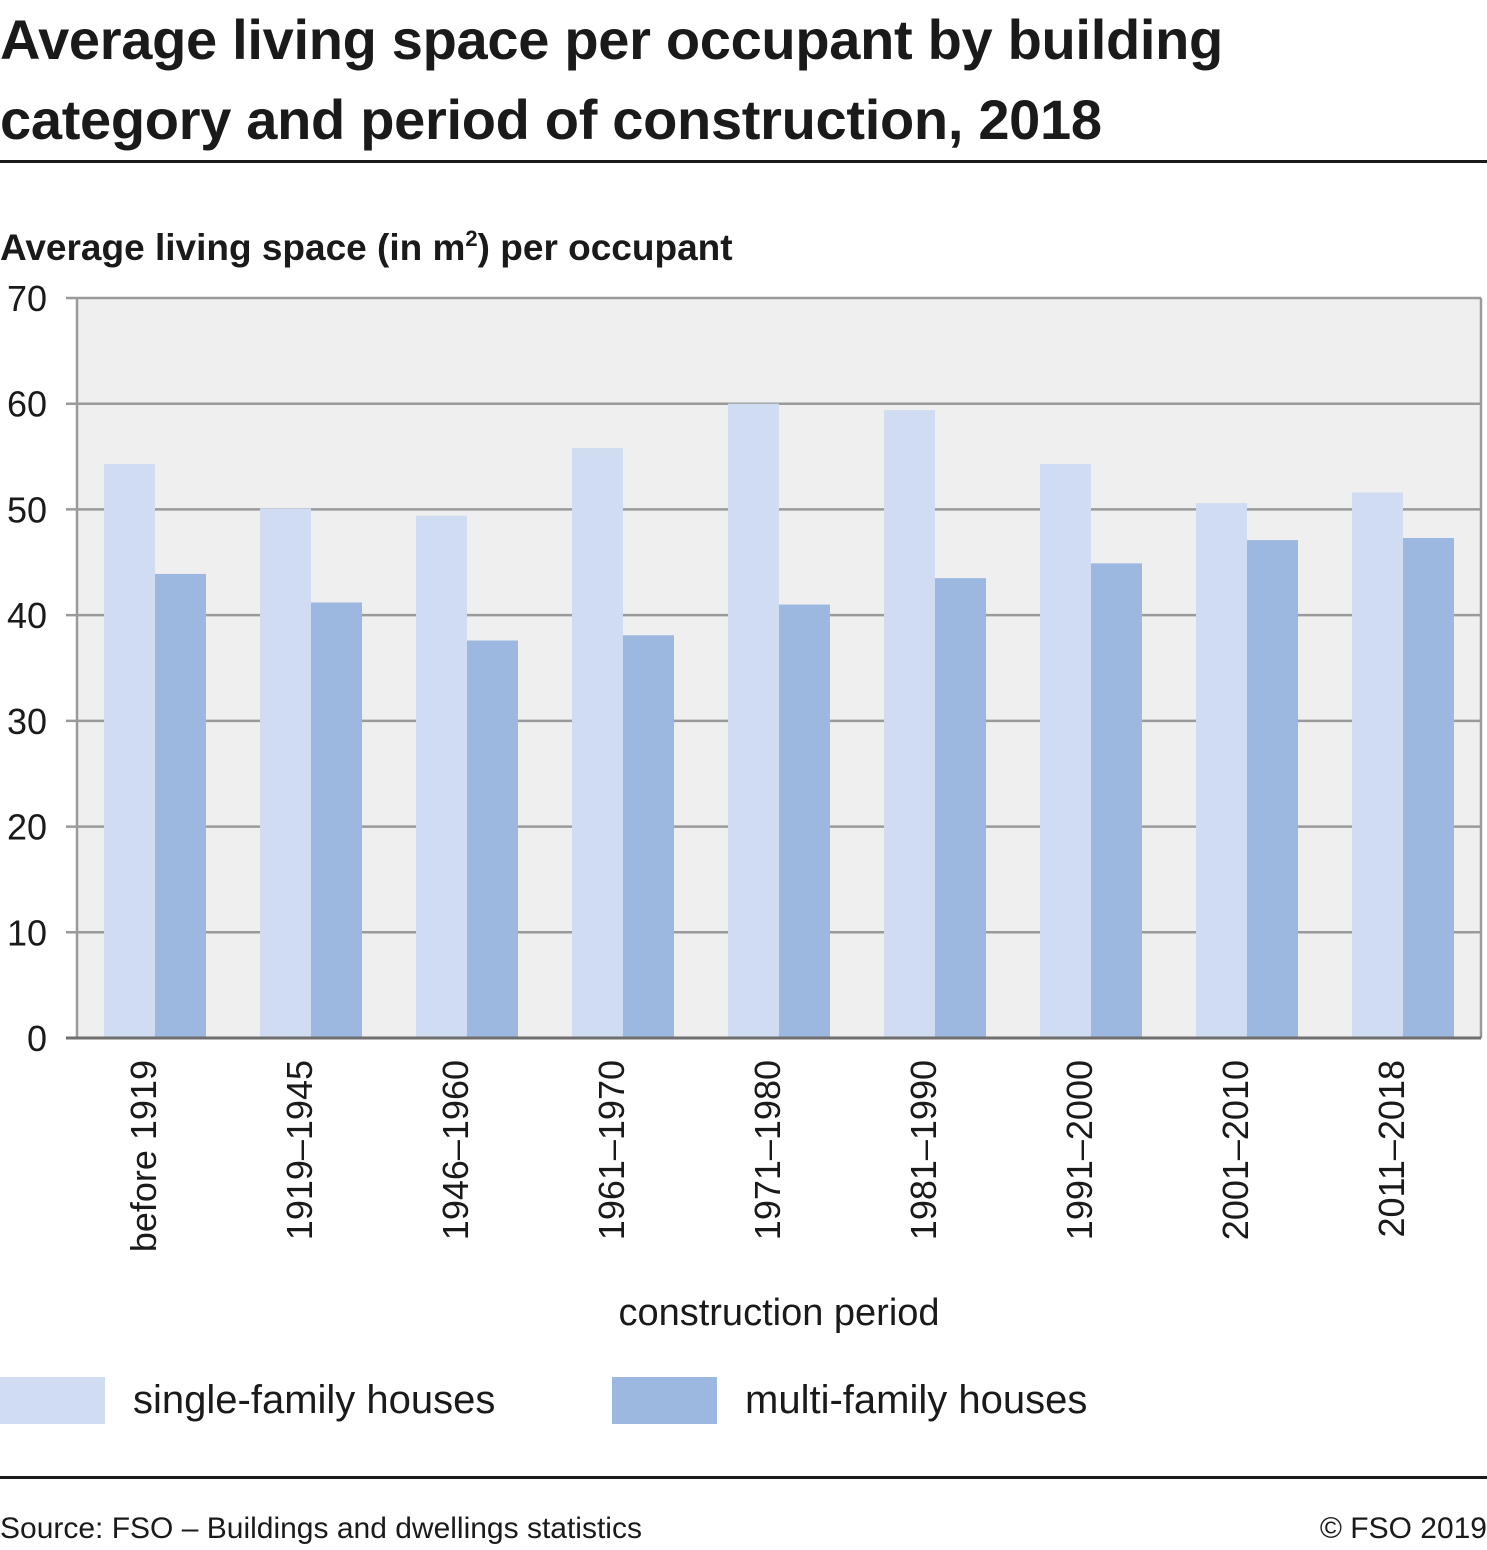 This screenshot has height=1550, width=1487. I want to click on y-tick-label: 20, so click(27, 827).